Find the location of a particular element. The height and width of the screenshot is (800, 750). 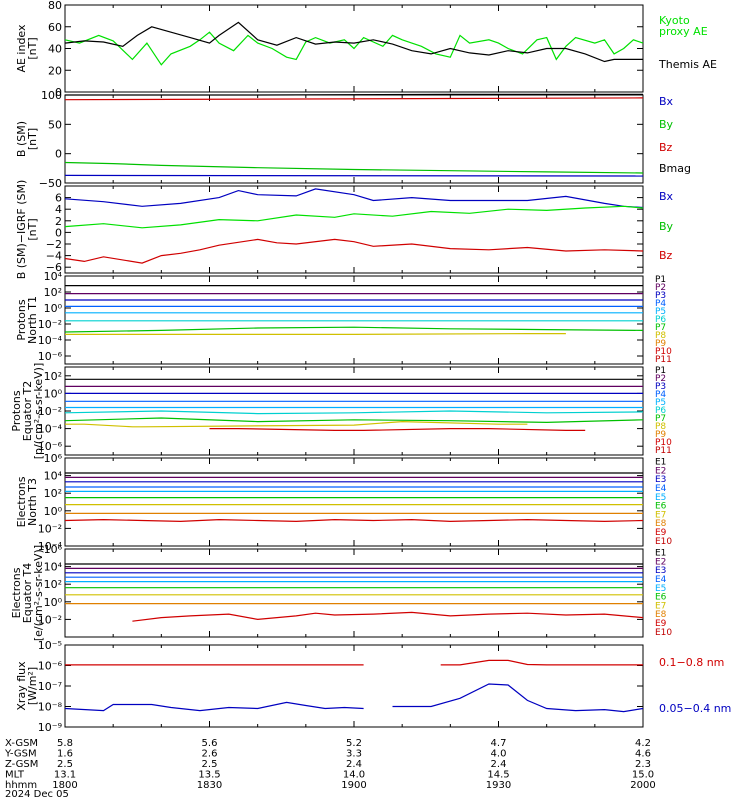

legend-label: P6 is located at coordinates (660, 411).